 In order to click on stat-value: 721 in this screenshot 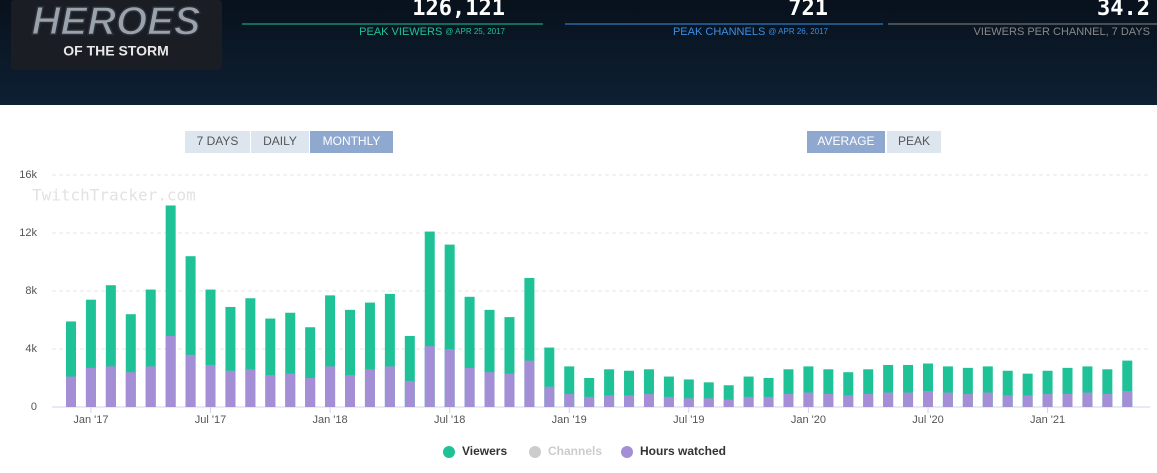, I will do `click(808, 10)`.